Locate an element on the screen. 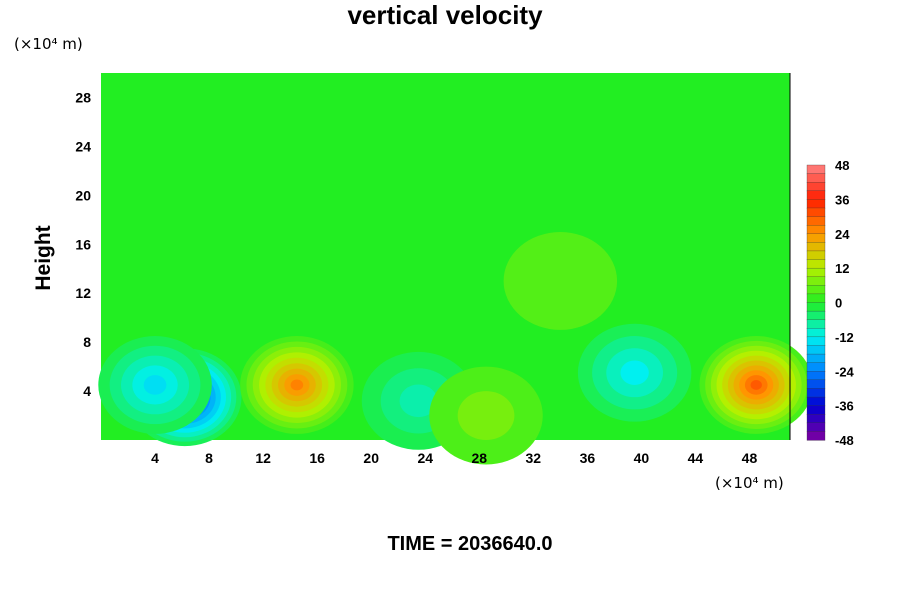  time-label: TIME = 2036640.0 is located at coordinates (469, 544).